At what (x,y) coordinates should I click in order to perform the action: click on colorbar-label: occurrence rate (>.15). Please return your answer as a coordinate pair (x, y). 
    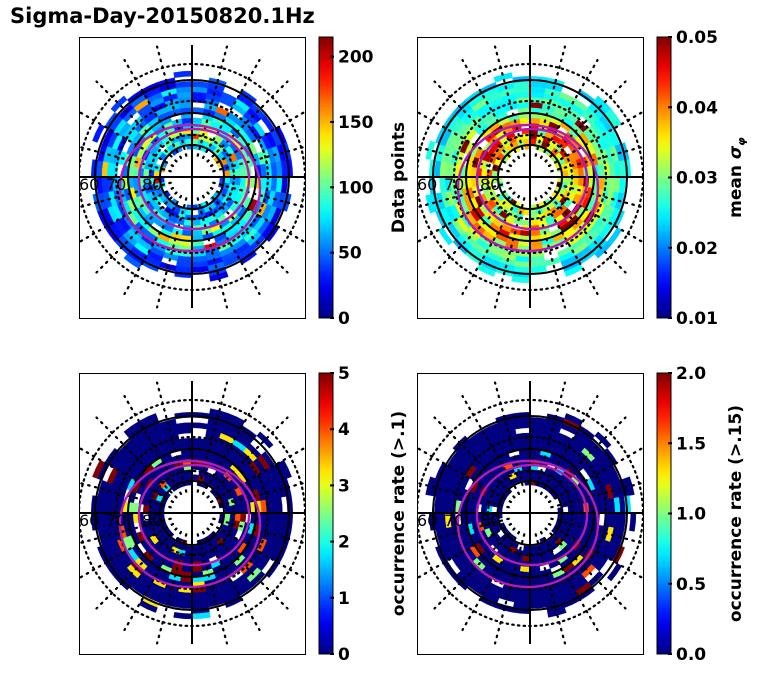
    Looking at the image, I should click on (736, 513).